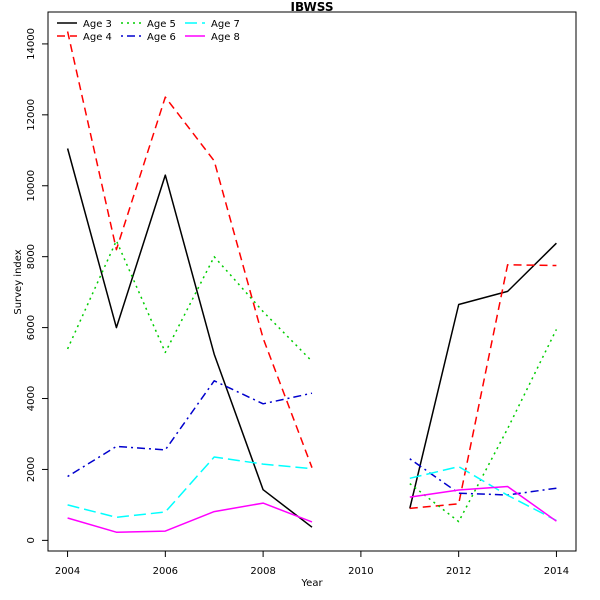 The width and height of the screenshot is (600, 600). I want to click on x-axis: 2004 2006 2008 2010 2012 2014, so click(312, 563).